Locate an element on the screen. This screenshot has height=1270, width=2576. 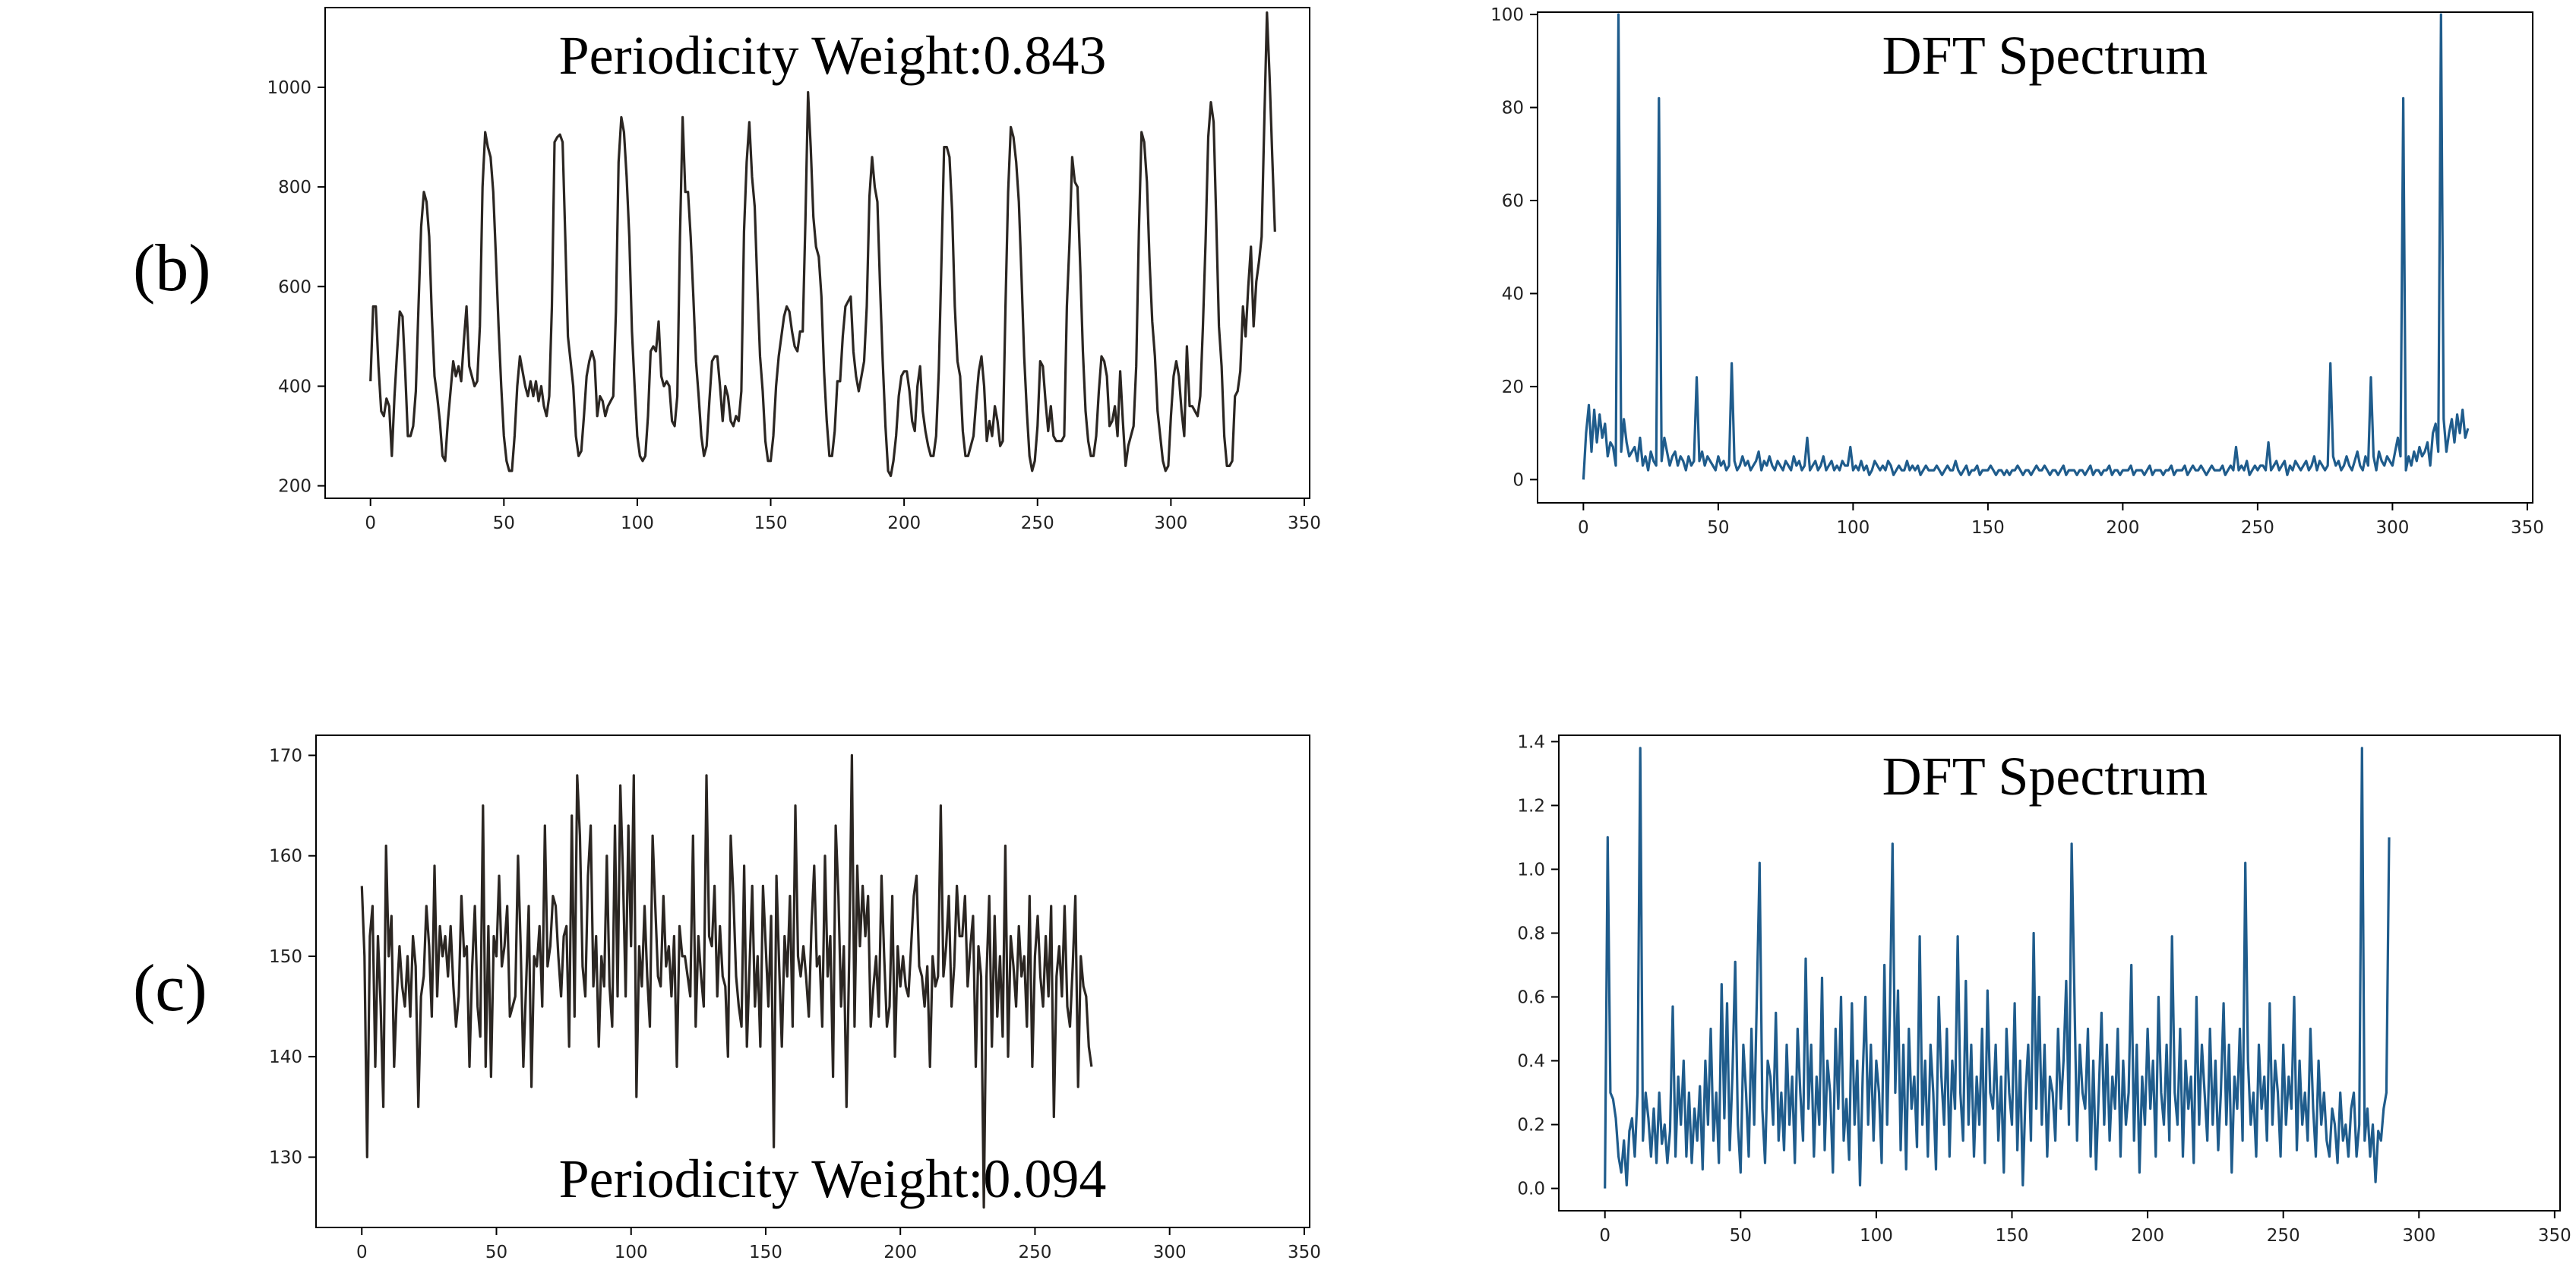
y-tick-label: 200 is located at coordinates (294, 487).